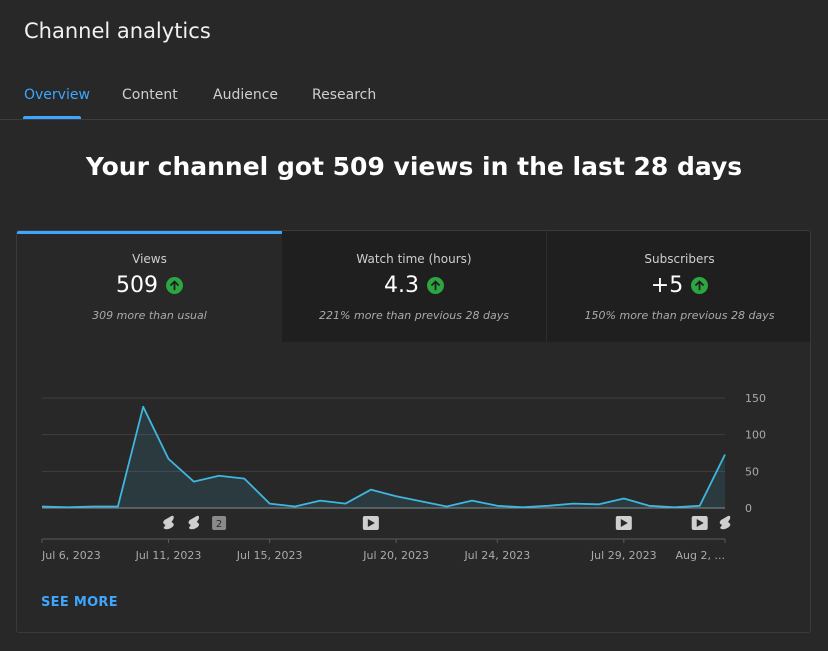 The image size is (828, 651). I want to click on metric-note: 221% more than previous 28 days, so click(414, 315).